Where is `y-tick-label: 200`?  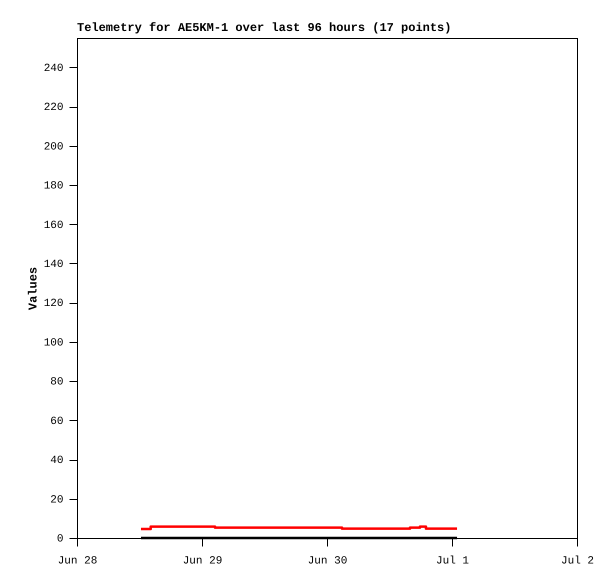
y-tick-label: 200 is located at coordinates (54, 147).